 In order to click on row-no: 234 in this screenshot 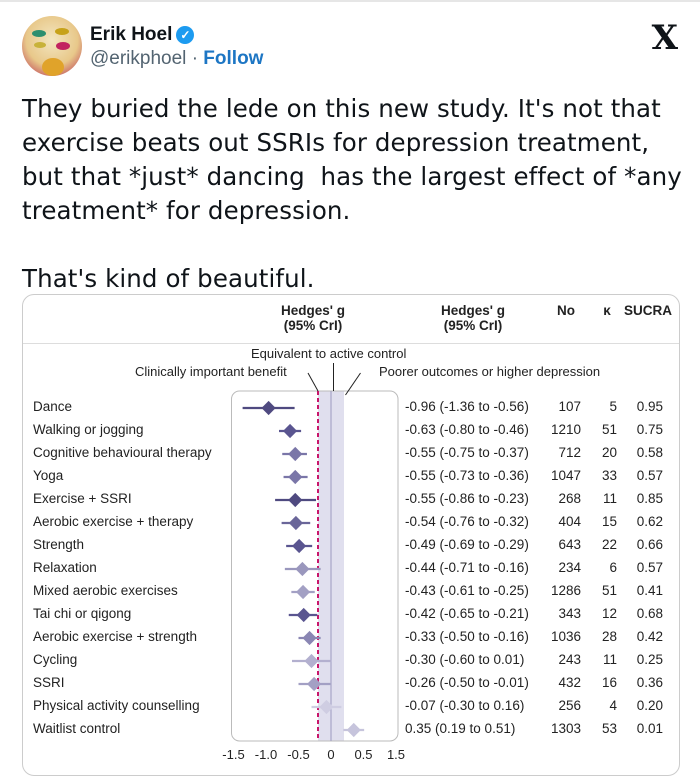, I will do `click(569, 567)`.